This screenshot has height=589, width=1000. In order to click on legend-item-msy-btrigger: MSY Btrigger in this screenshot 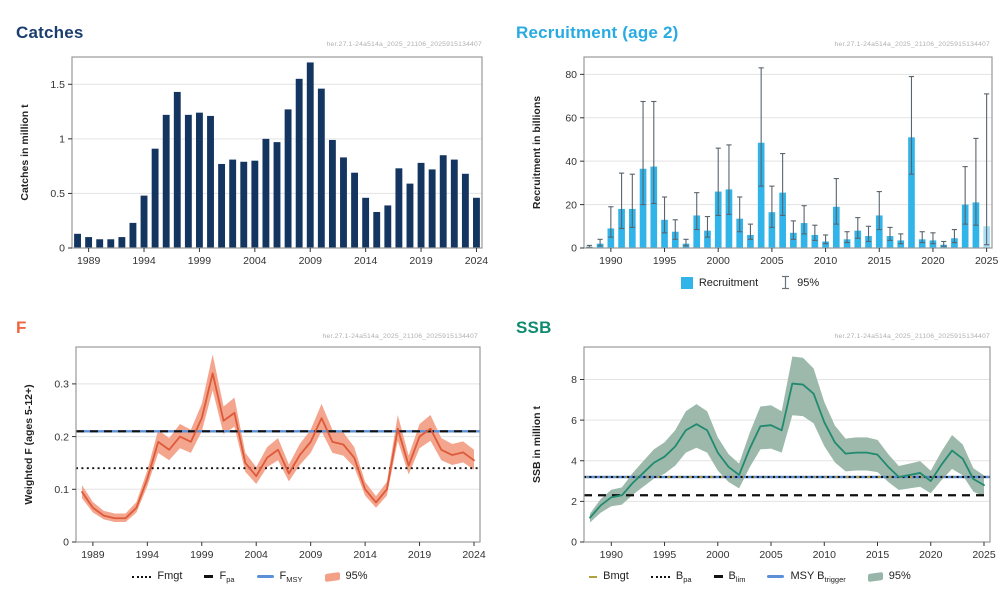, I will do `click(806, 576)`.